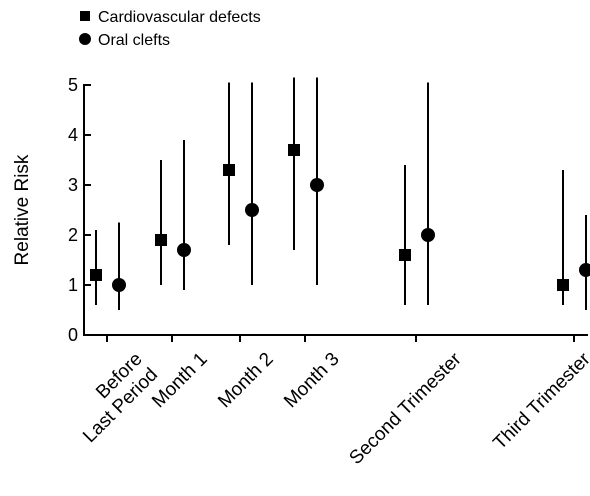  I want to click on category-label: Third Trimester, so click(539, 401).